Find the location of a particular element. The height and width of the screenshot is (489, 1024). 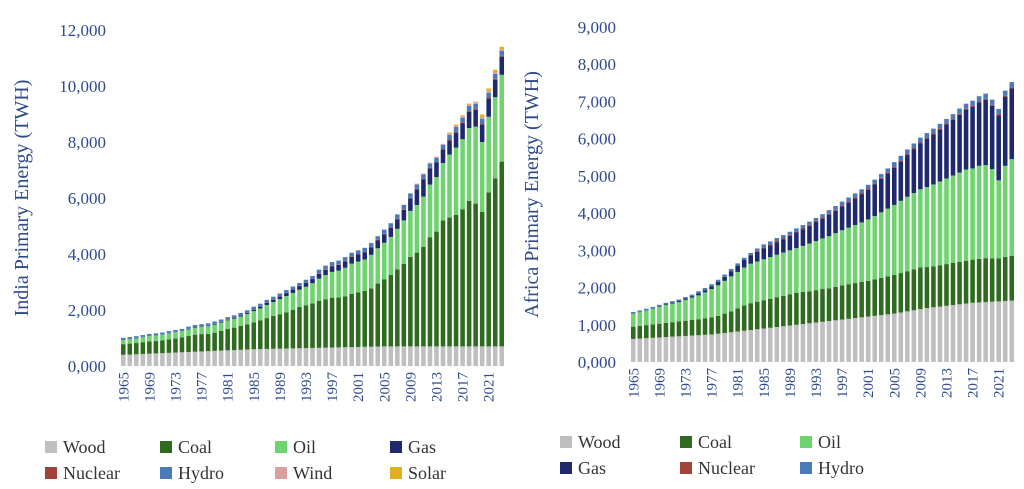

y-axis-label: Africa Primary Energy (TWH) is located at coordinates (532, 194).